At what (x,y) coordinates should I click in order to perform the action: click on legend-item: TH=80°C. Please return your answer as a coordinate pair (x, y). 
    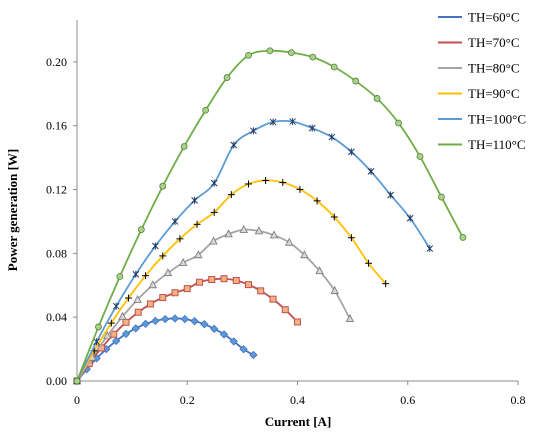
    Looking at the image, I should click on (479, 68).